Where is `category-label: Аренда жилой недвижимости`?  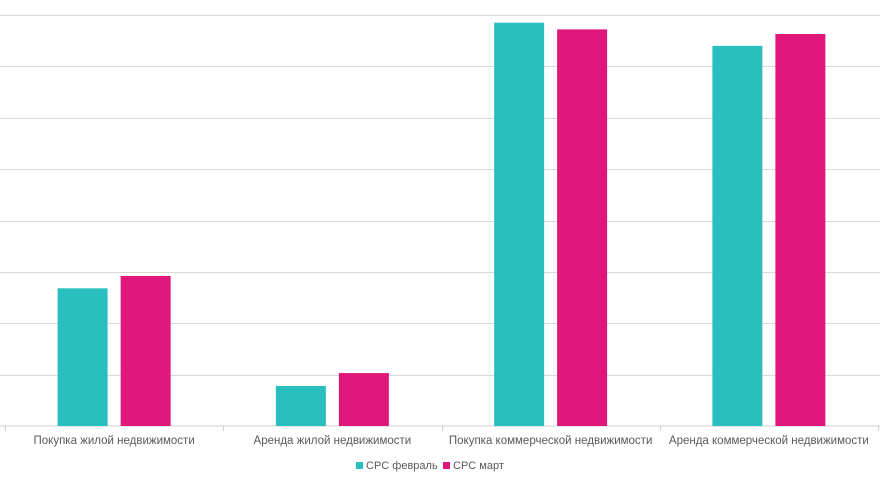 category-label: Аренда жилой недвижимости is located at coordinates (333, 441).